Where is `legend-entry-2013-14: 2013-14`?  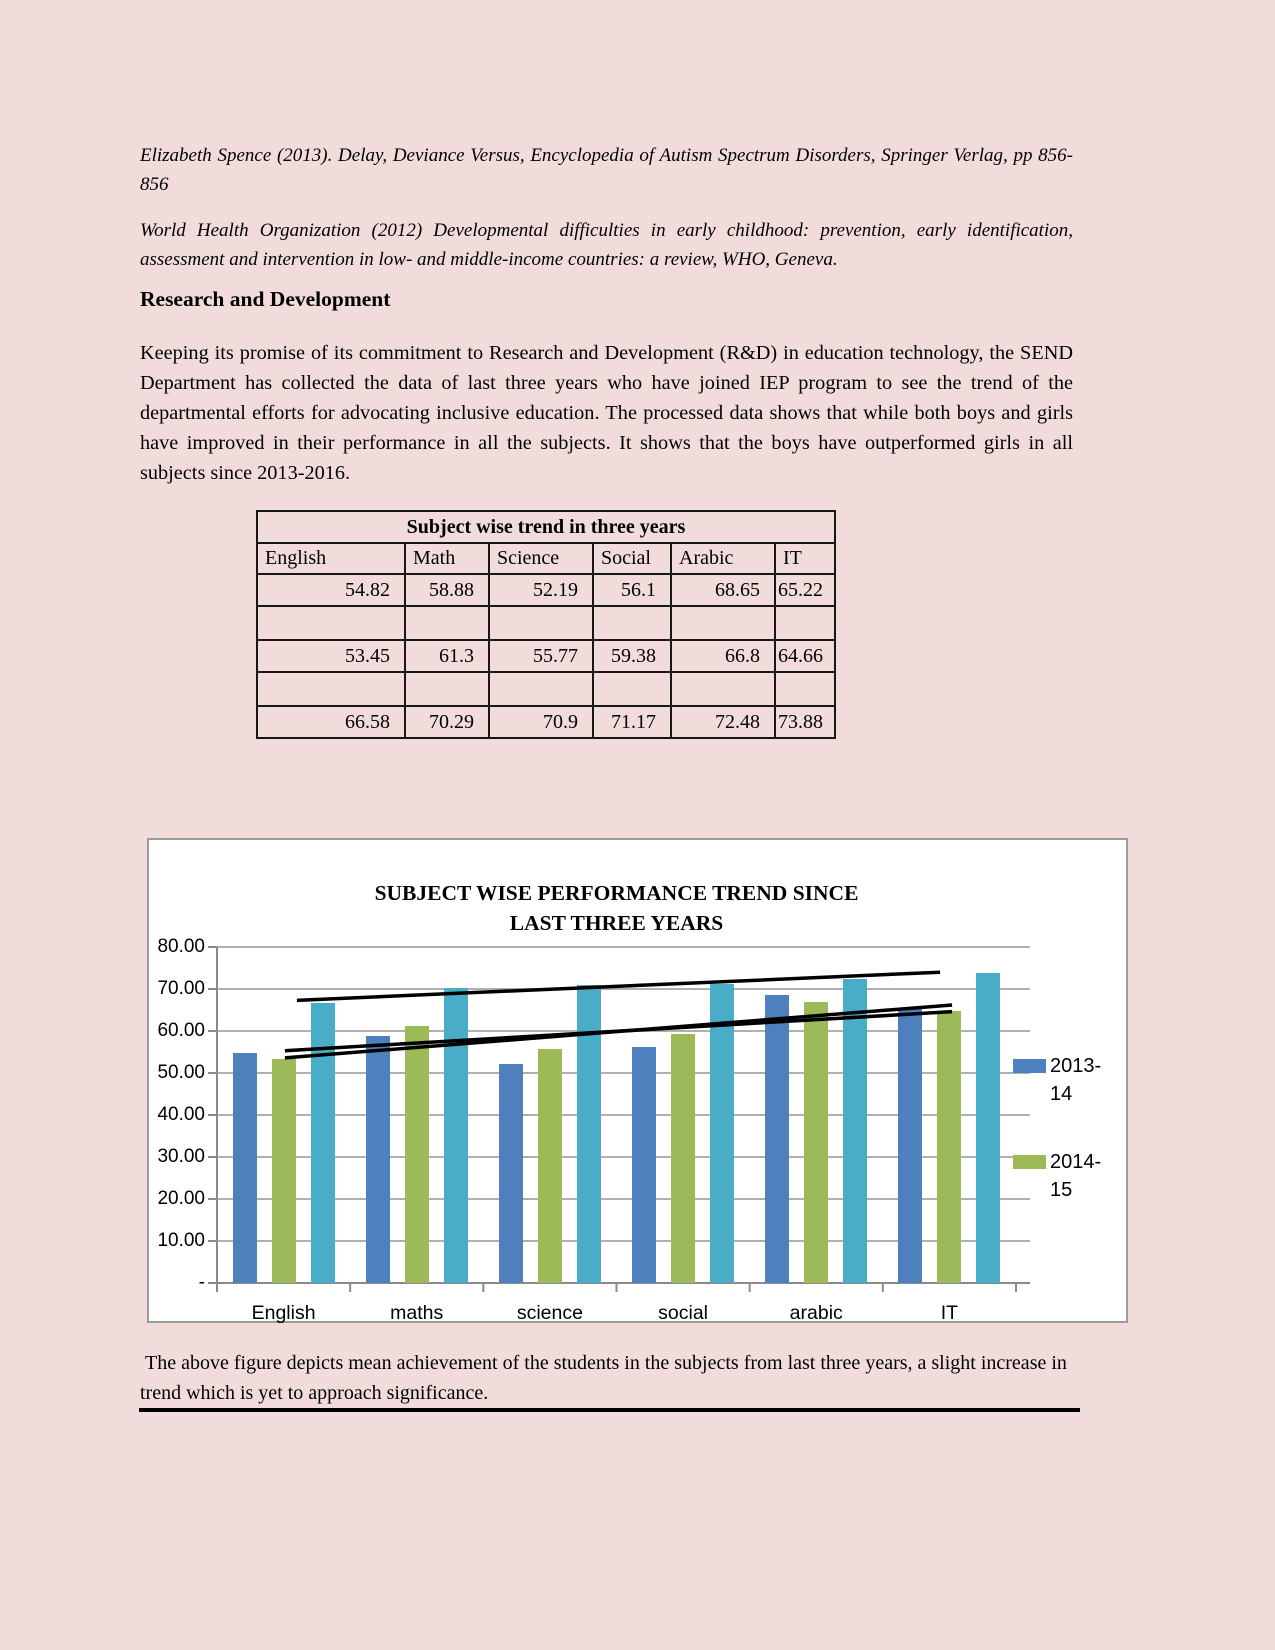
legend-entry-2013-14: 2013-14 is located at coordinates (1068, 1080).